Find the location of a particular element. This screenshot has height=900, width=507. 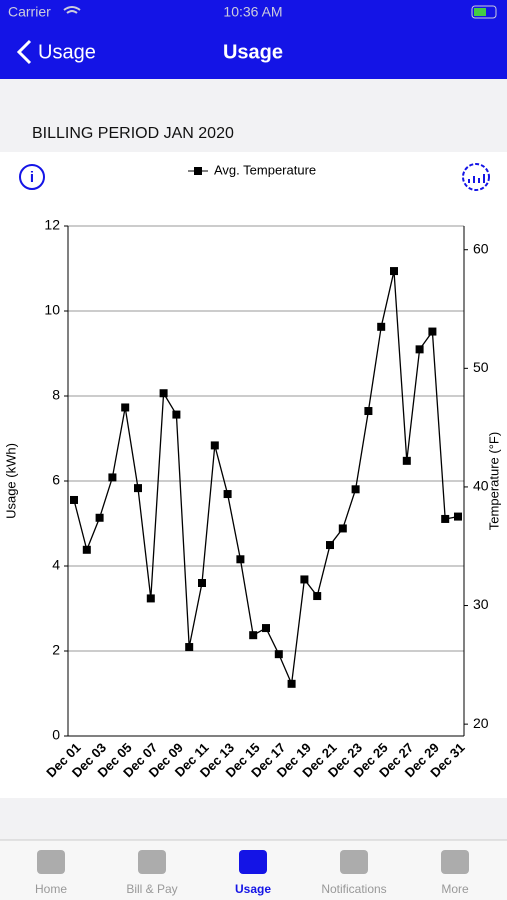

section-bg is located at coordinates (253, 115).